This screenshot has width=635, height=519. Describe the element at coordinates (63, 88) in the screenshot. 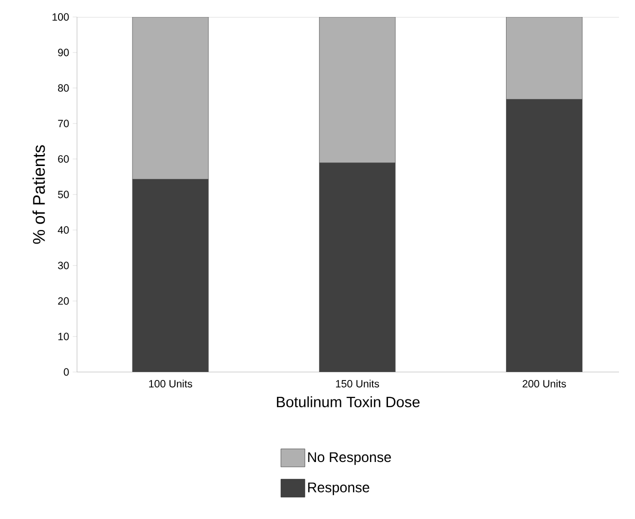

I see `y-tick-label: 80` at that location.